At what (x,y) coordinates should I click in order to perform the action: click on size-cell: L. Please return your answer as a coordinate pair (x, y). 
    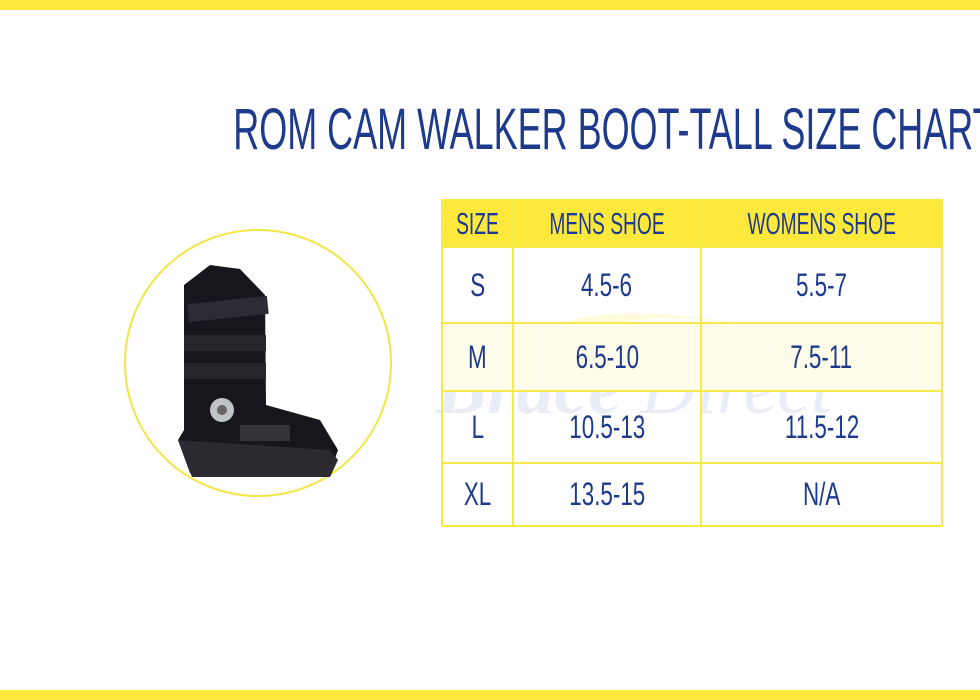
    Looking at the image, I should click on (477, 427).